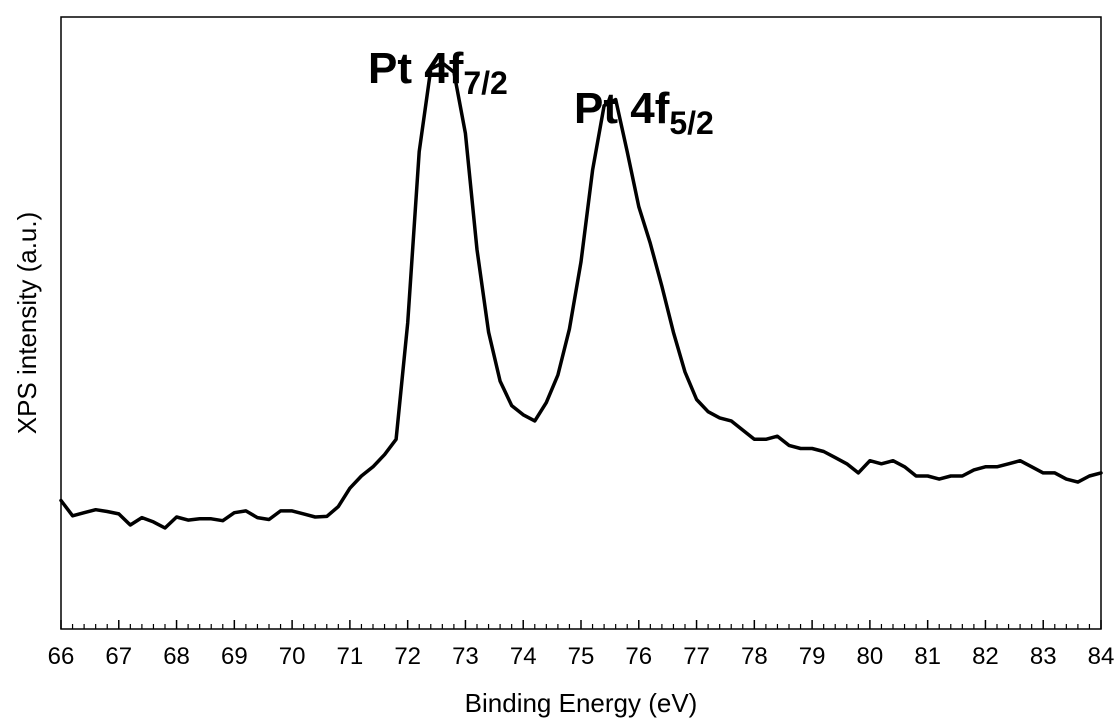 This screenshot has height=722, width=1120. What do you see at coordinates (754, 656) in the screenshot?
I see `x-tick-label: 78` at bounding box center [754, 656].